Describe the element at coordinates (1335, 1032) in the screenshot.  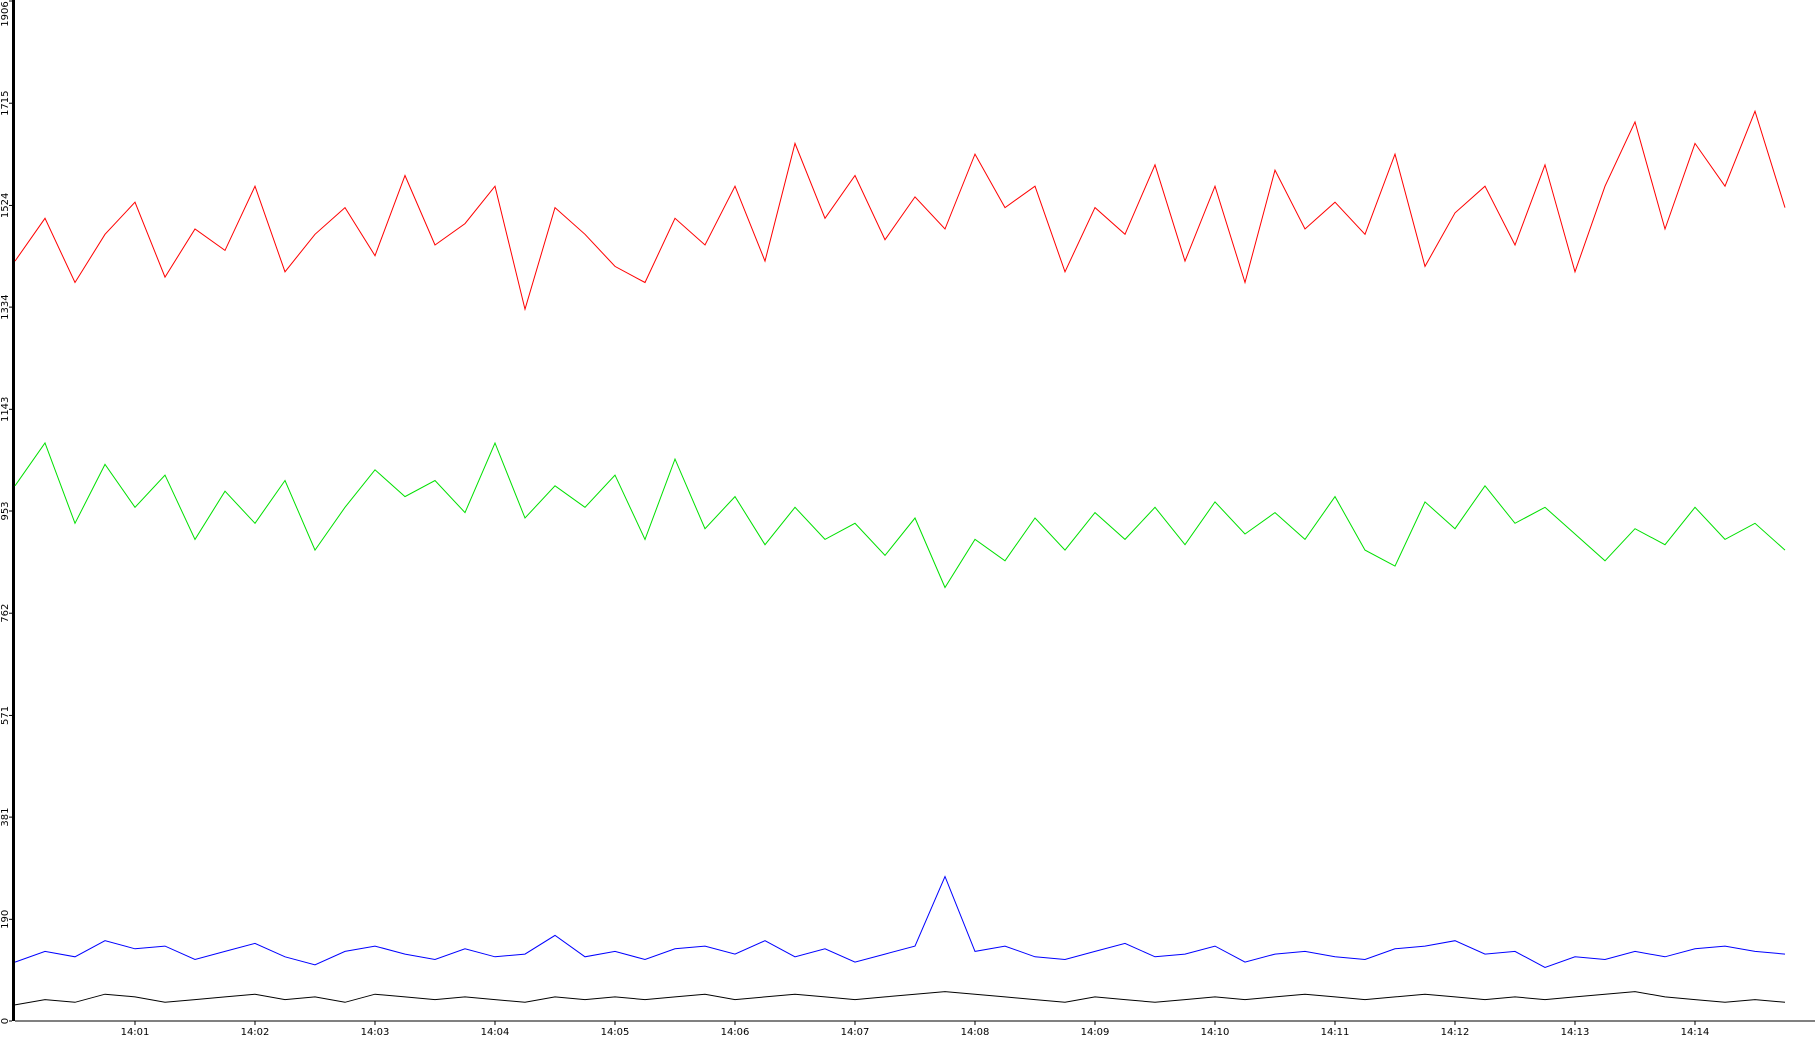
I see `x-tick-label: 14:11` at that location.